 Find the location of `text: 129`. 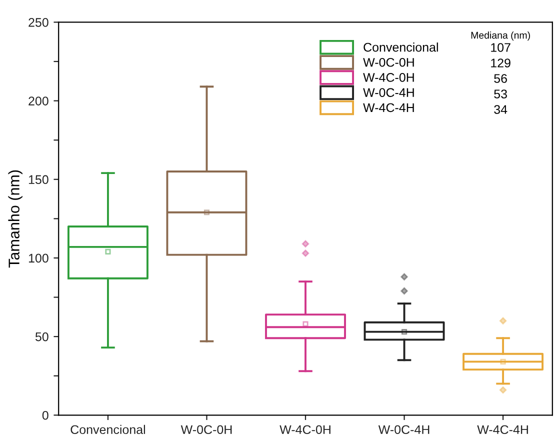

text: 129 is located at coordinates (500, 63).